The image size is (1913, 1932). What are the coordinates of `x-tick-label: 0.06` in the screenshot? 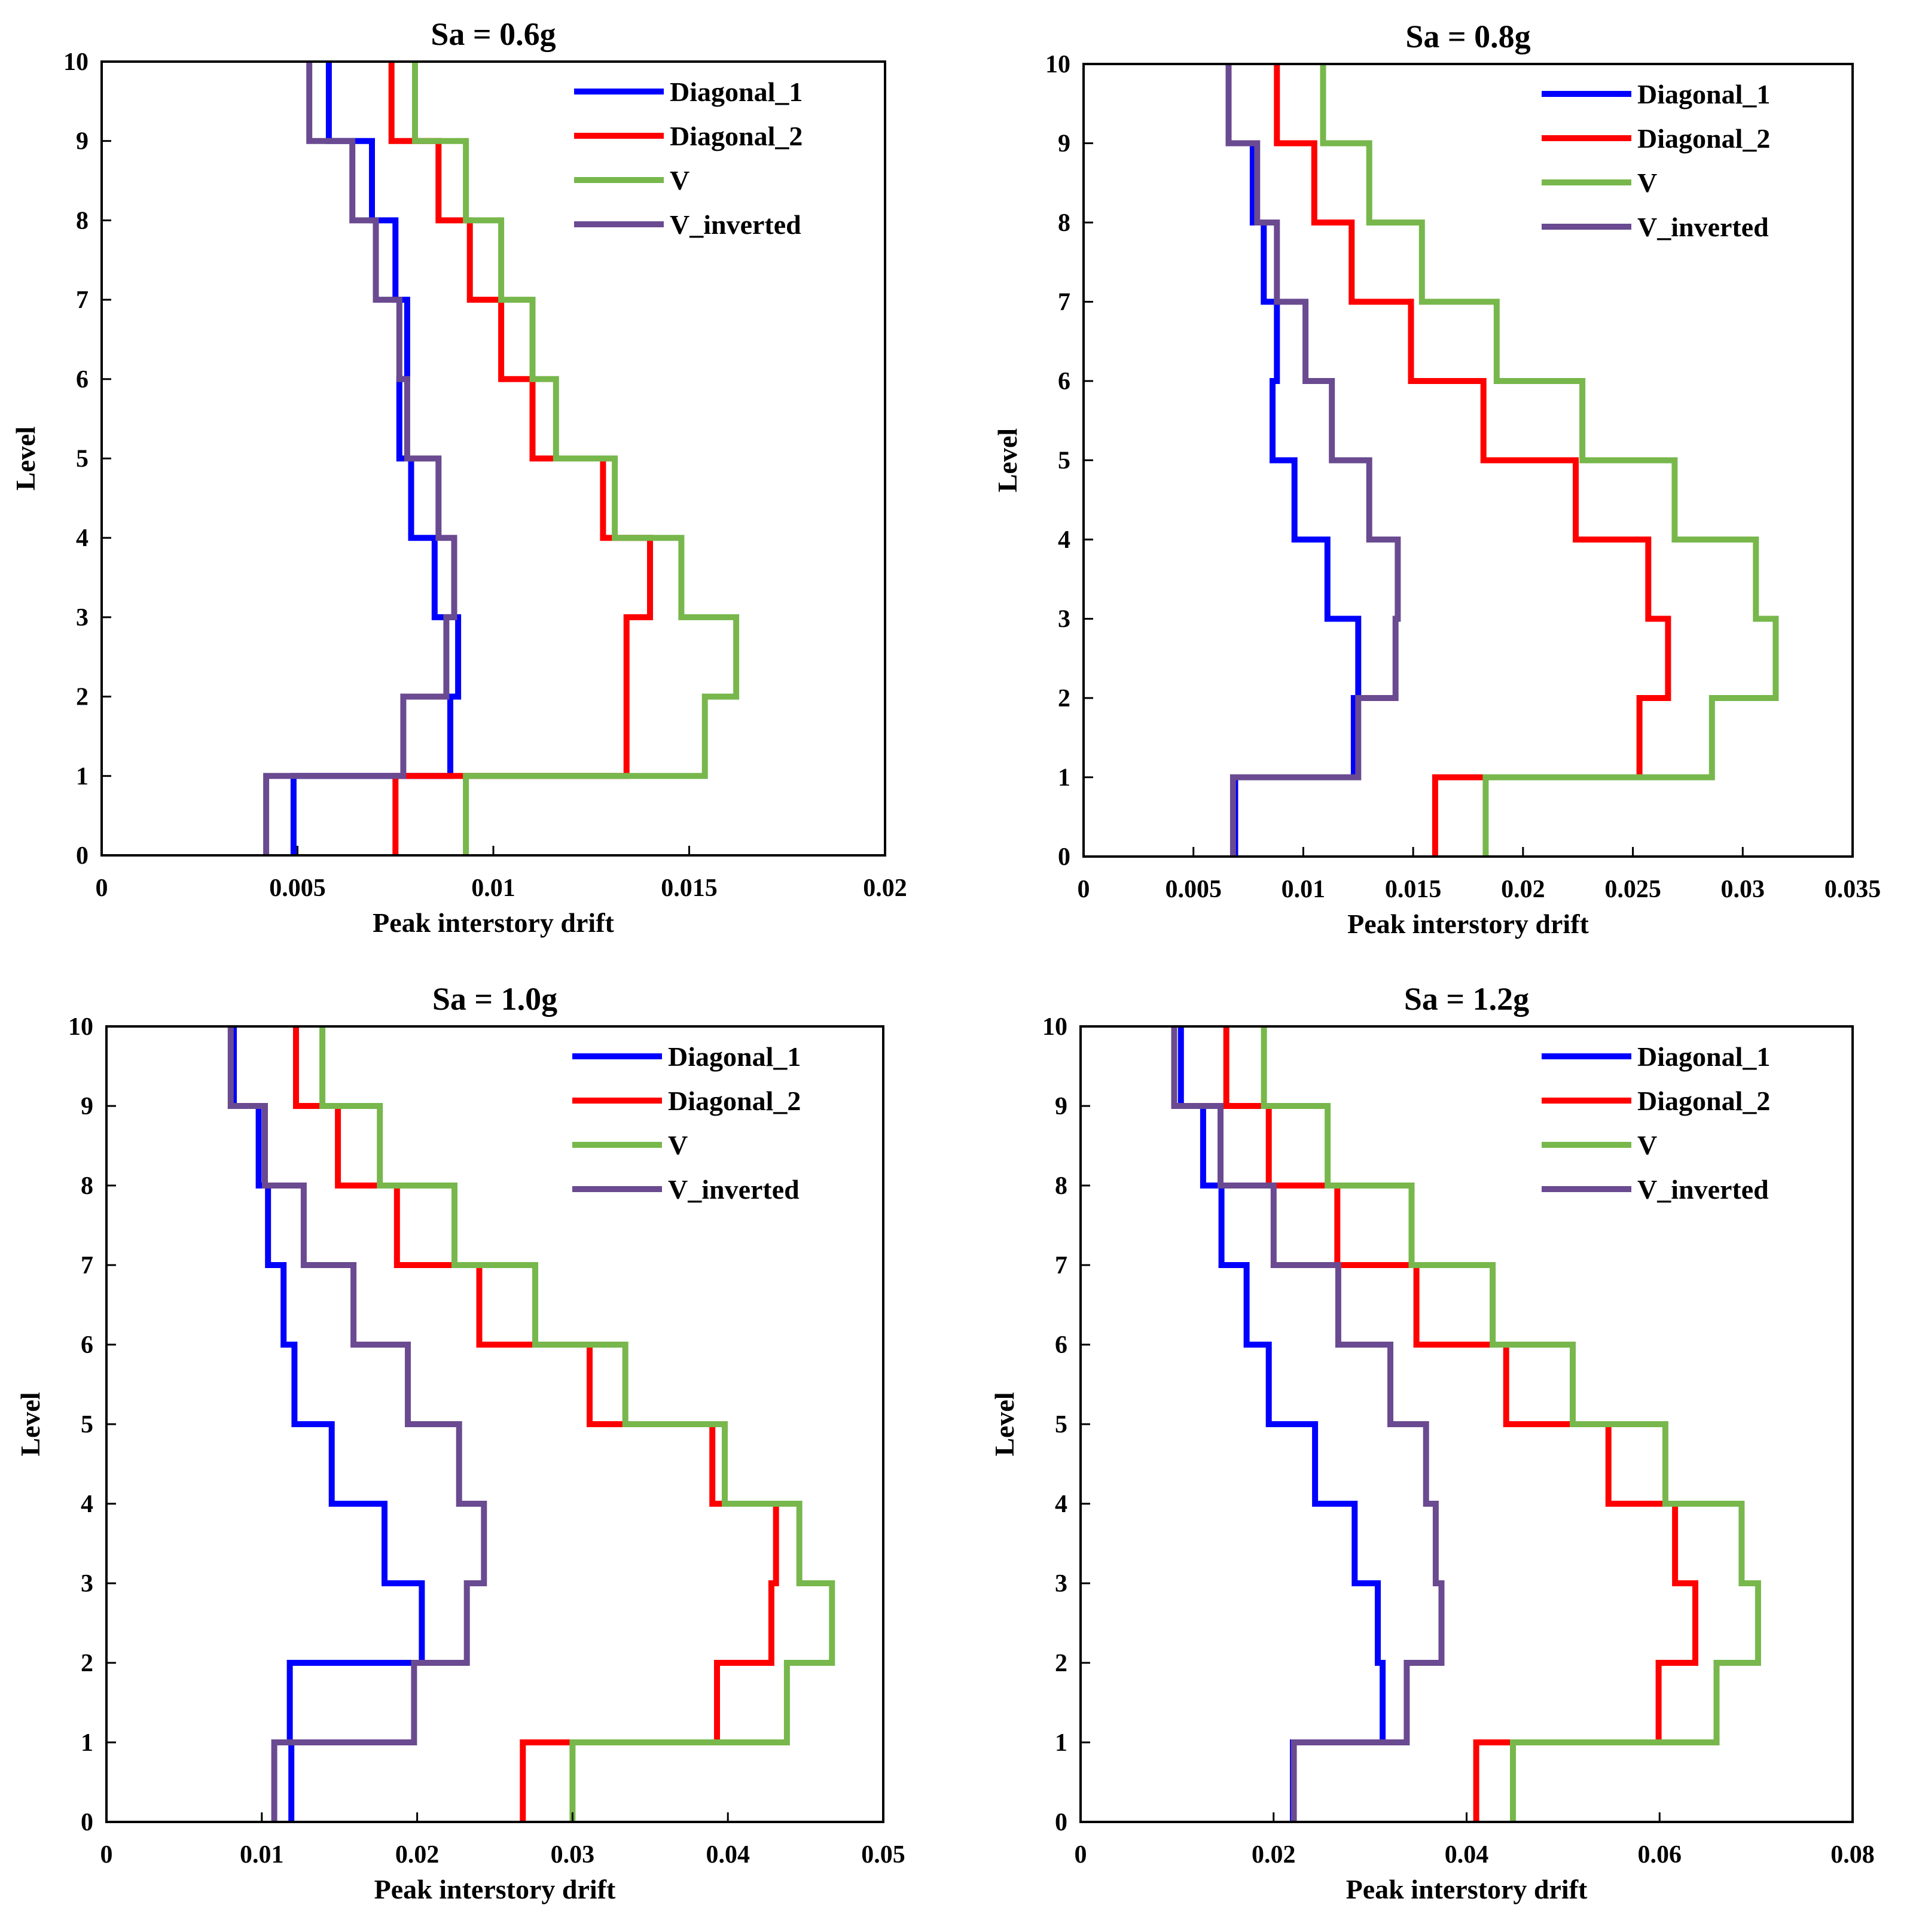 It's located at (1660, 1855).